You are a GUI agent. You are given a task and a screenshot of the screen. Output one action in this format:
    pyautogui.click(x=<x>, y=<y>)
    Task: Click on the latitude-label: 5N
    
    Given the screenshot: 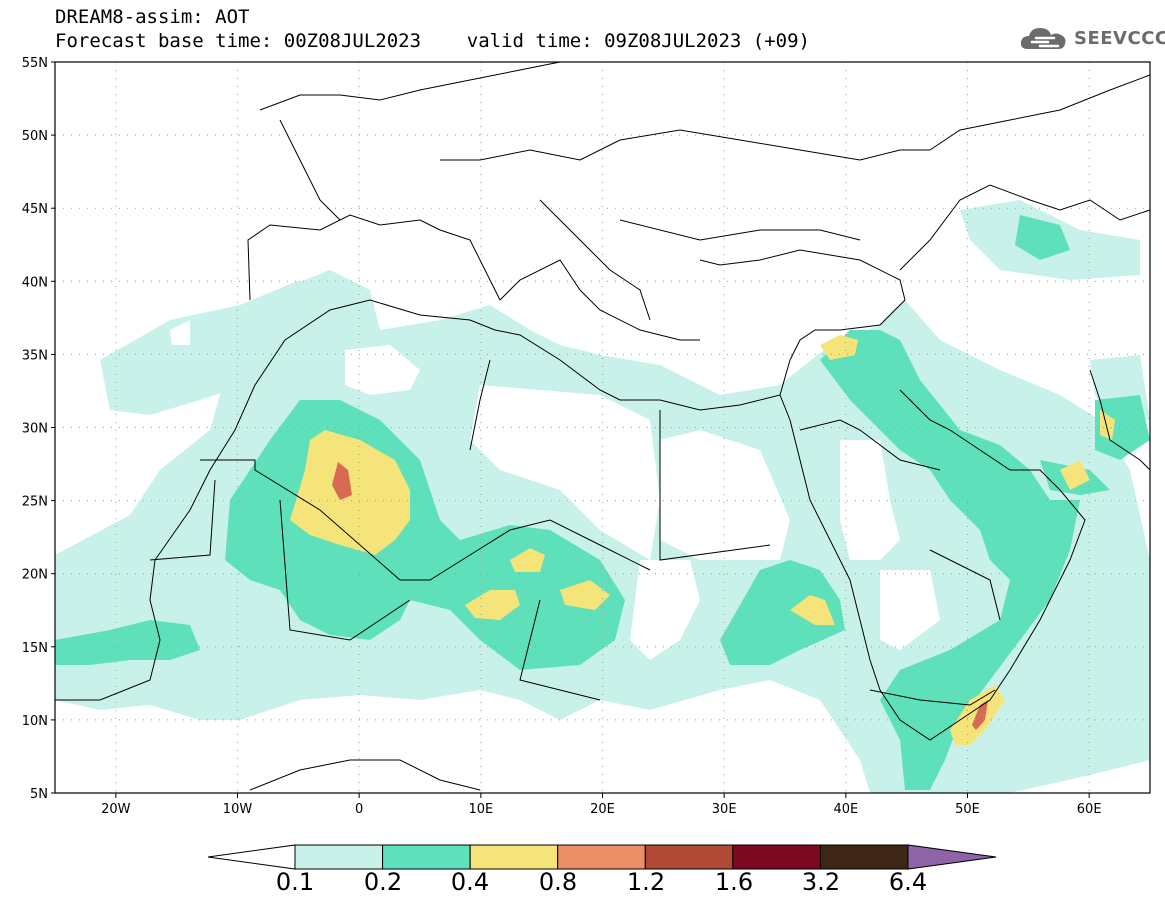 What is the action you would take?
    pyautogui.click(x=39, y=794)
    